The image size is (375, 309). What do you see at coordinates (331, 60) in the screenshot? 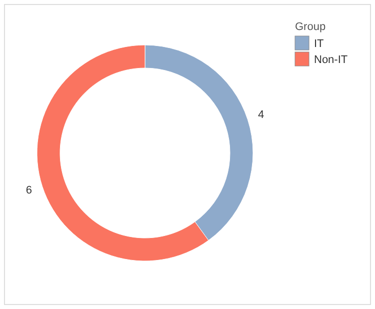
I see `legend-label: Non-IT` at bounding box center [331, 60].